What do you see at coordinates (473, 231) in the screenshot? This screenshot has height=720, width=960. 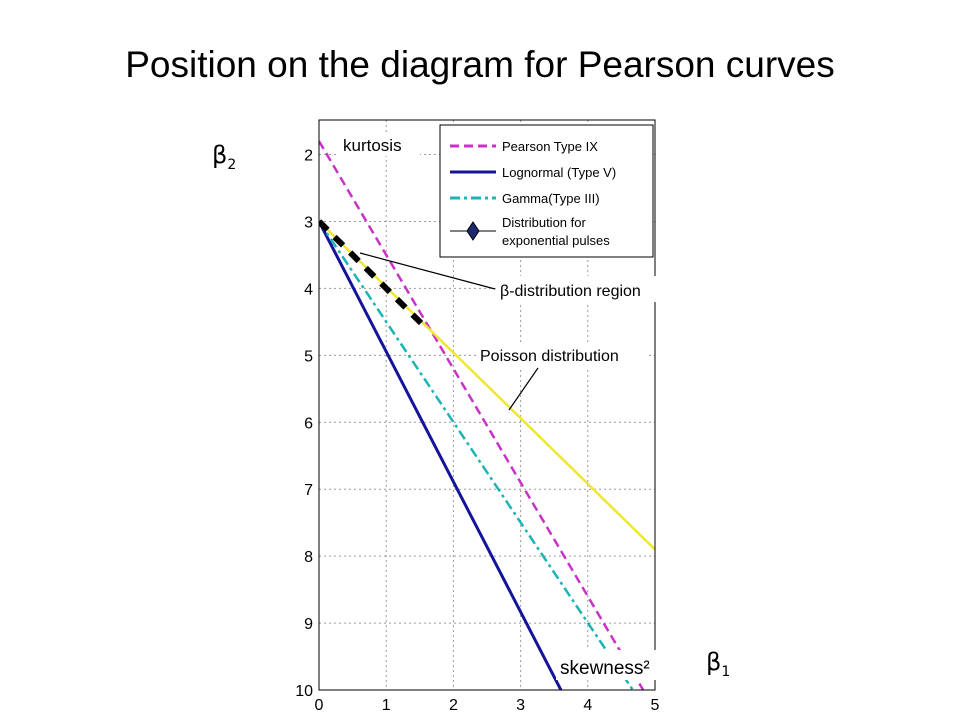 I see `diamond-icon` at bounding box center [473, 231].